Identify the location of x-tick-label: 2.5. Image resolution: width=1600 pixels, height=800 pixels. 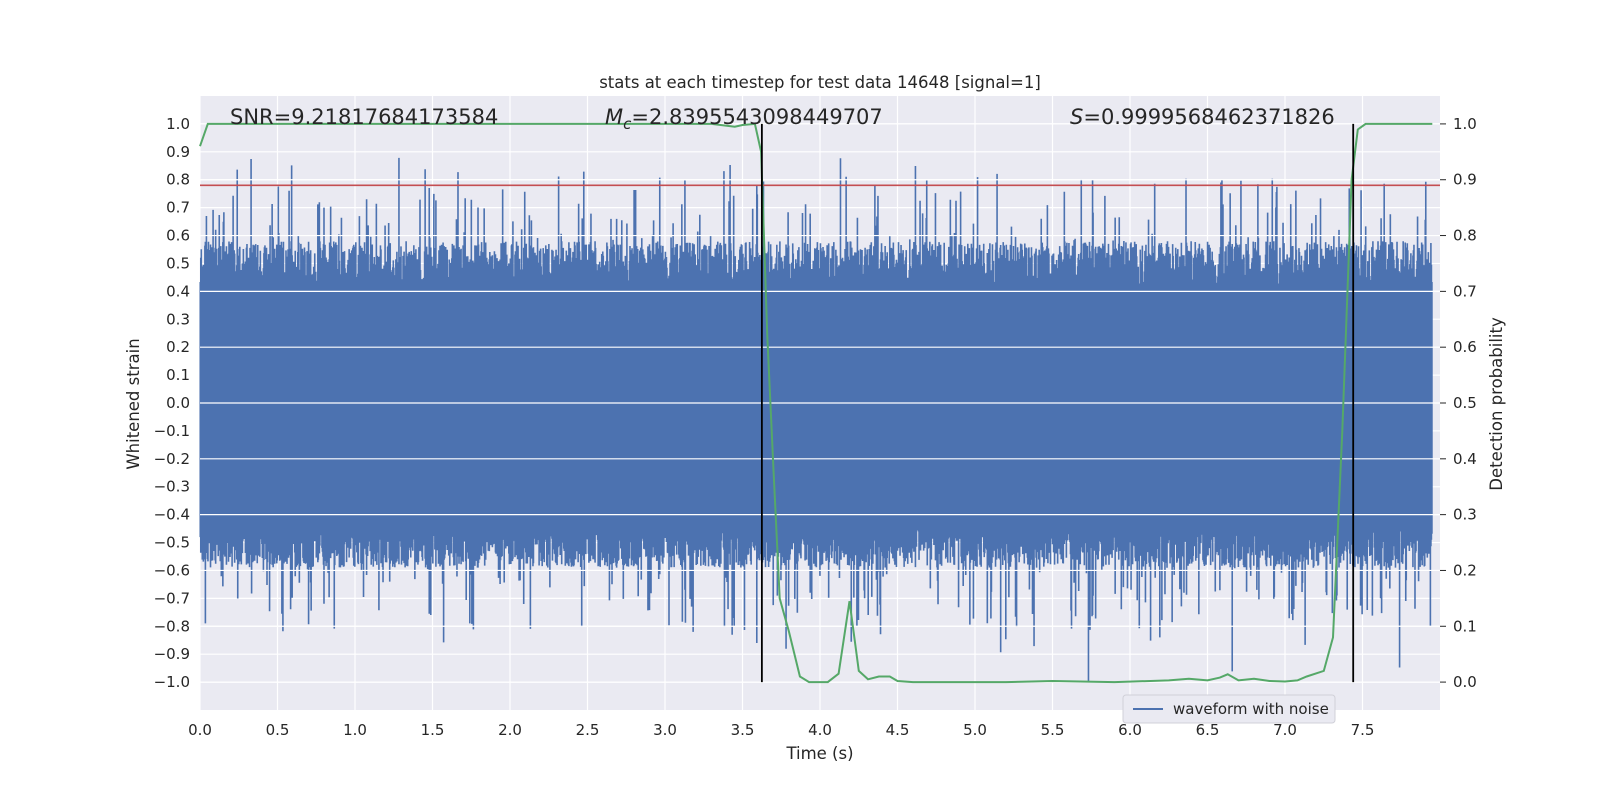
(588, 730).